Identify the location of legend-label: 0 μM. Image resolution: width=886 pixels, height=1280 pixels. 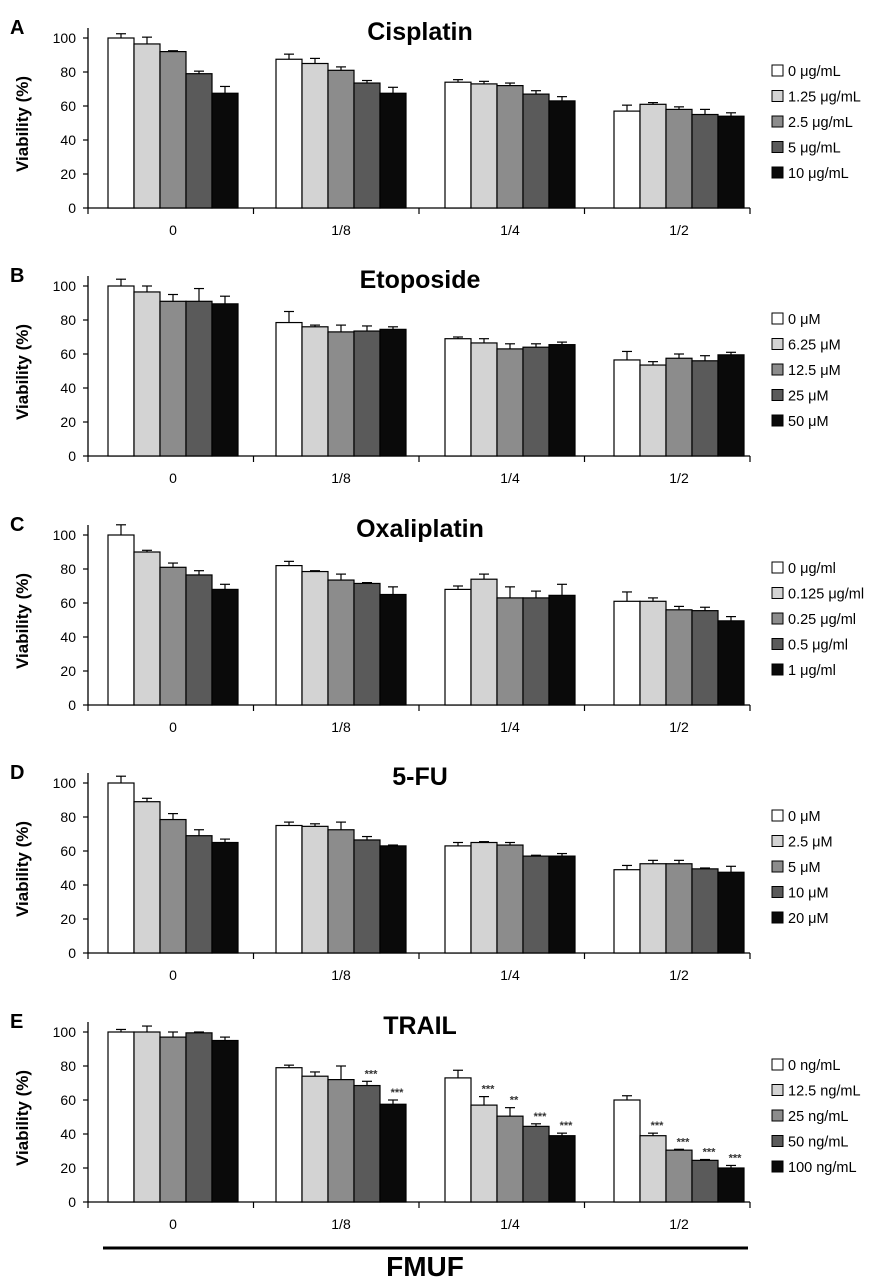
(804, 320).